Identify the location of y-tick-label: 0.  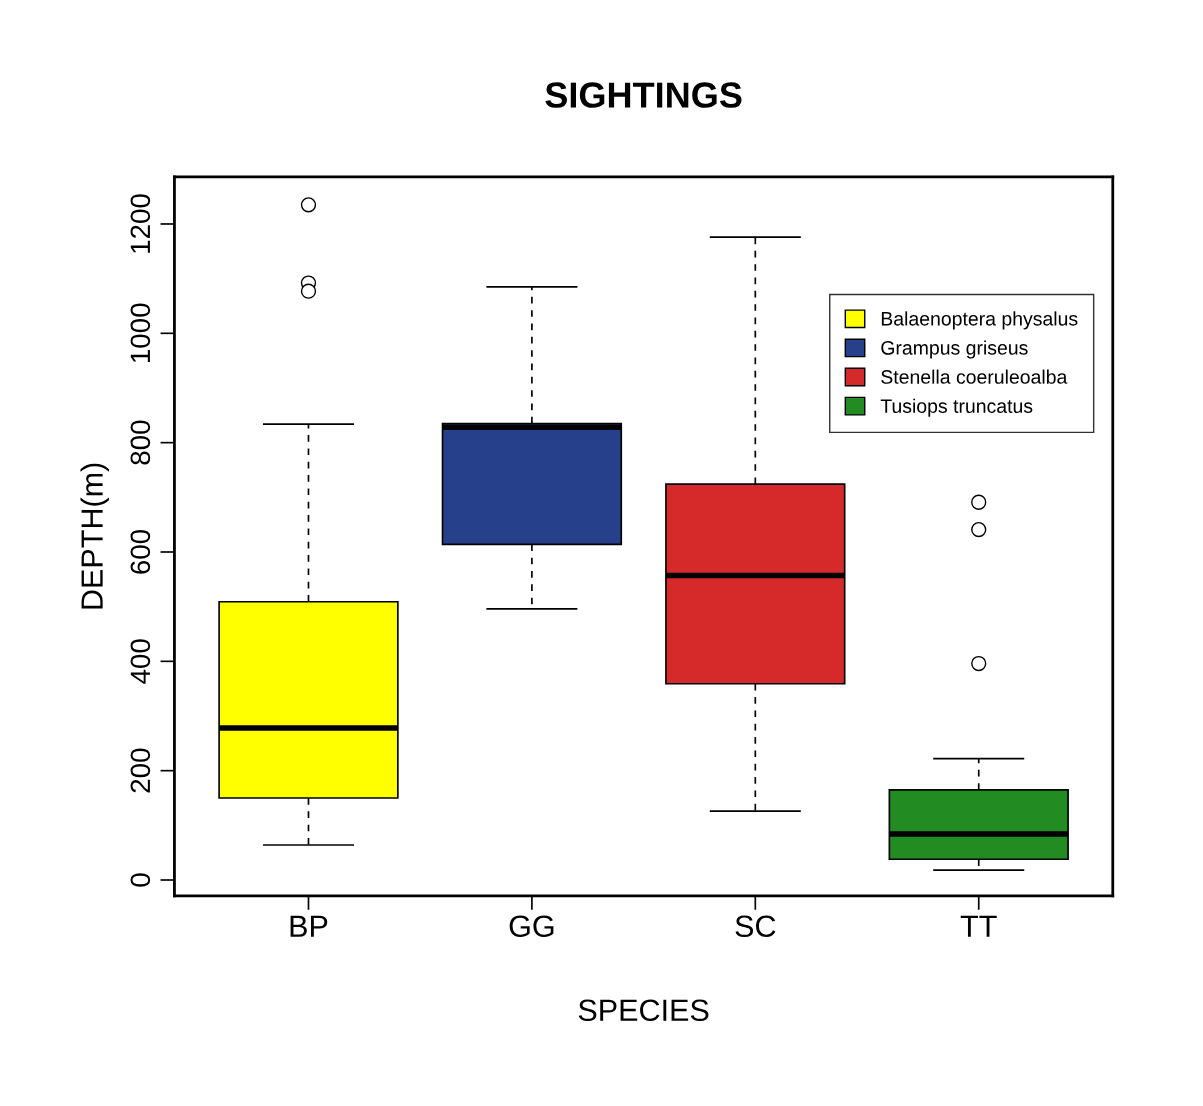
(140, 880).